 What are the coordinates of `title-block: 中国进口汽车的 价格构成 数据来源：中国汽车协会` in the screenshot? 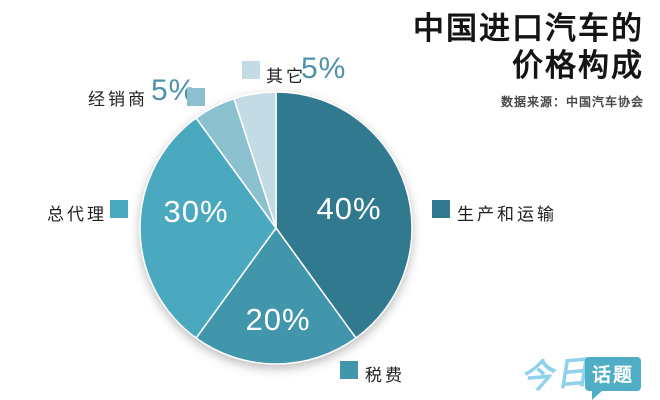 It's located at (528, 60).